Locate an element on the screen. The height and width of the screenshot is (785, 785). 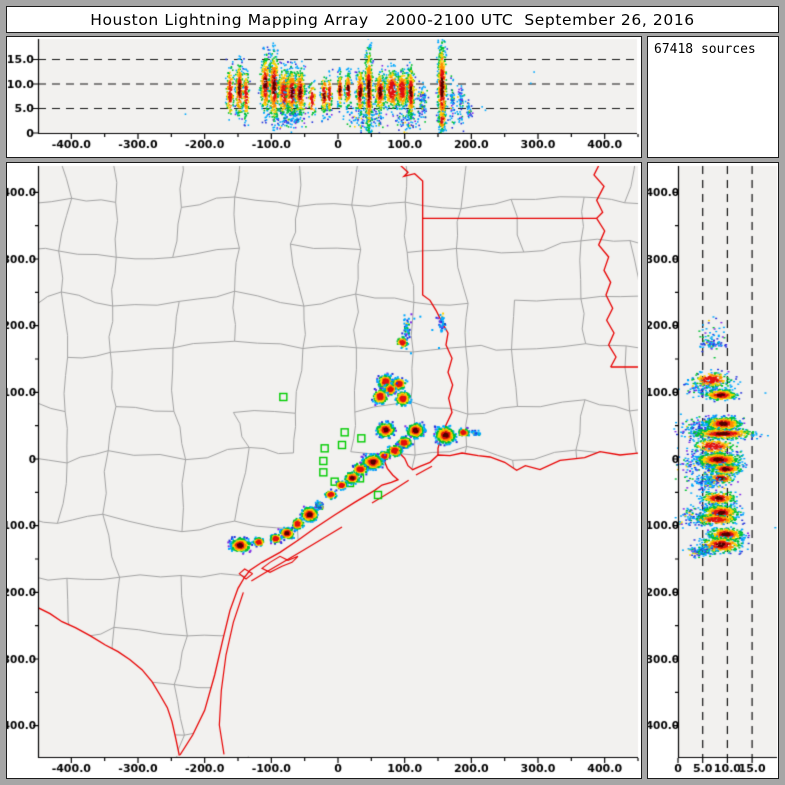
ns-altitude-plot-canvas is located at coordinates (713, 470).